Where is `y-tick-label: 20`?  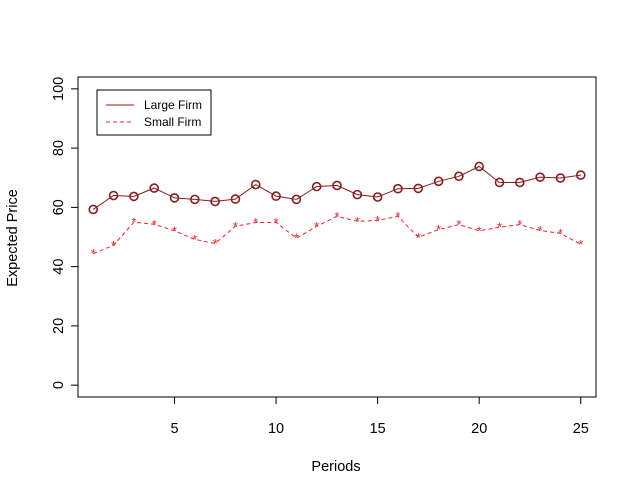
y-tick-label: 20 is located at coordinates (59, 326).